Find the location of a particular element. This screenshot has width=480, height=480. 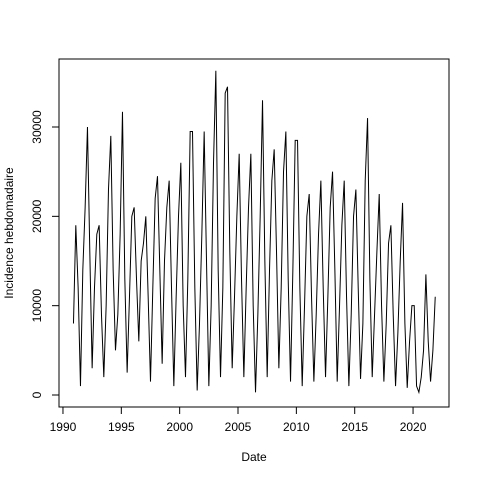

x-axis-label: Date is located at coordinates (254, 457).